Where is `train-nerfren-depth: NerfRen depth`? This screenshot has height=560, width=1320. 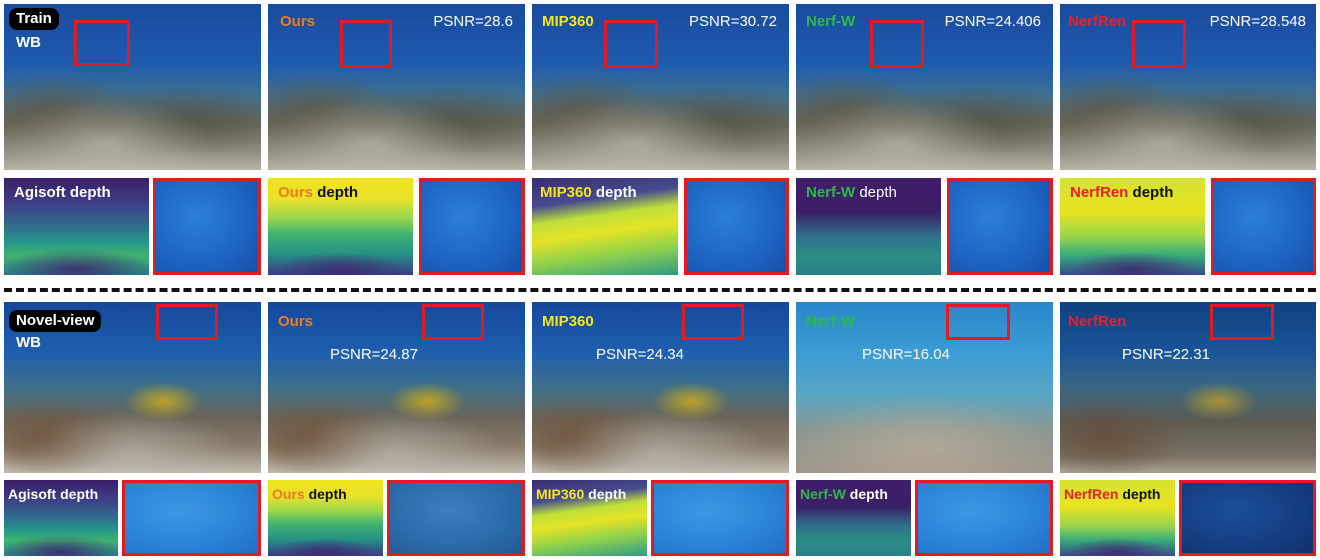 train-nerfren-depth: NerfRen depth is located at coordinates (1132, 226).